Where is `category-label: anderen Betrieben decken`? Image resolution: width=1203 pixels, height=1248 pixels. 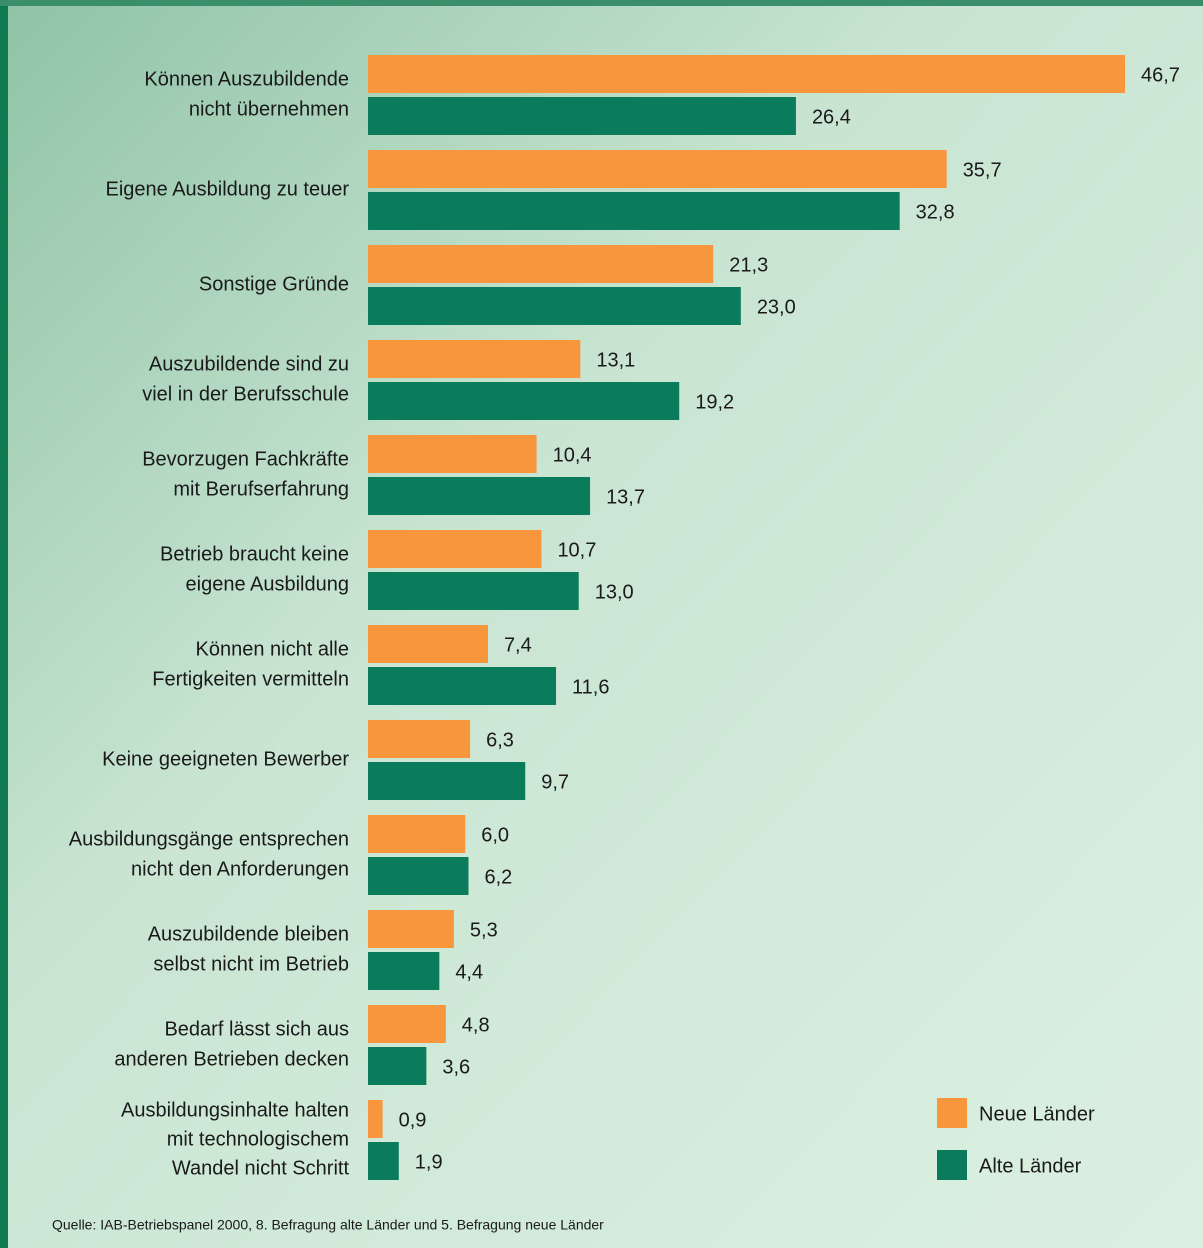
category-label: anderen Betrieben decken is located at coordinates (231, 1059).